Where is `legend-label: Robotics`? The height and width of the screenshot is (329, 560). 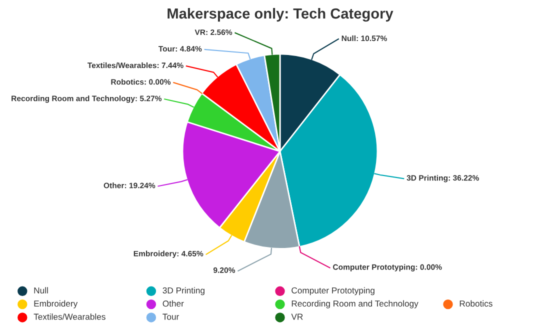 legend-label: Robotics is located at coordinates (476, 303).